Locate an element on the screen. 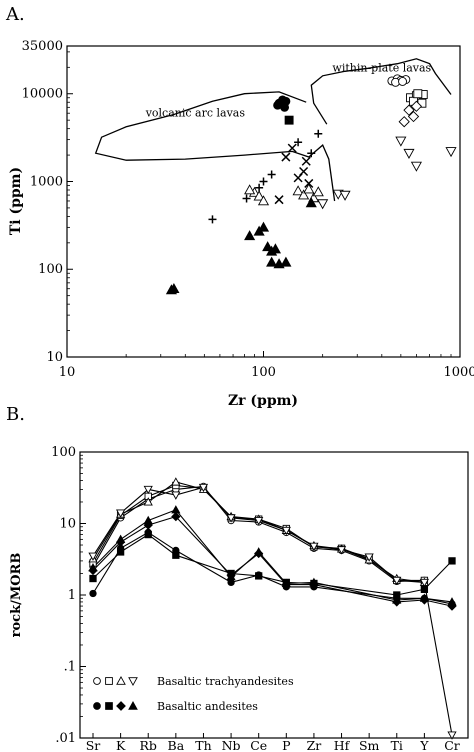 Image resolution: width=474 pixels, height=752 pixels. legend-marker-filled-circle is located at coordinates (97, 706).